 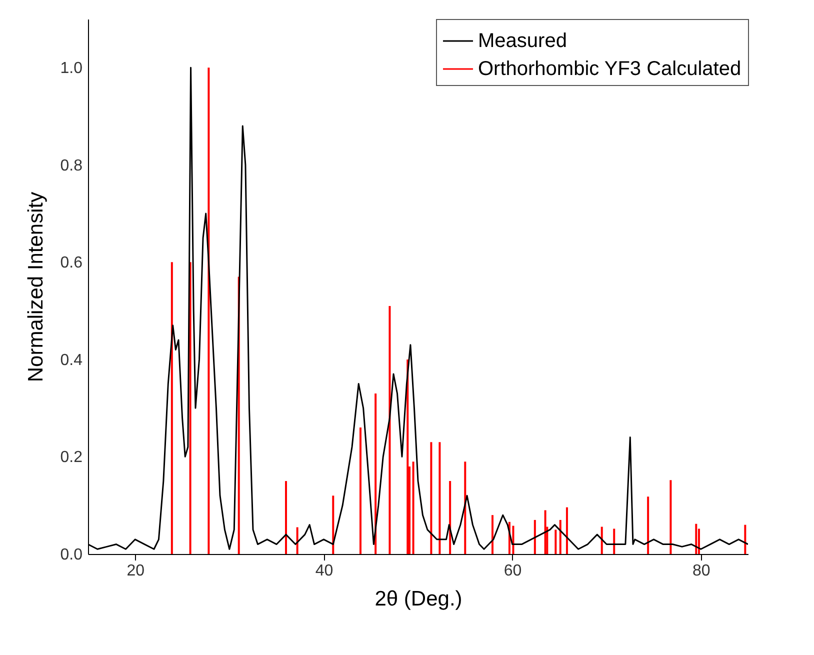 What do you see at coordinates (522, 41) in the screenshot?
I see `legend-label: Measured` at bounding box center [522, 41].